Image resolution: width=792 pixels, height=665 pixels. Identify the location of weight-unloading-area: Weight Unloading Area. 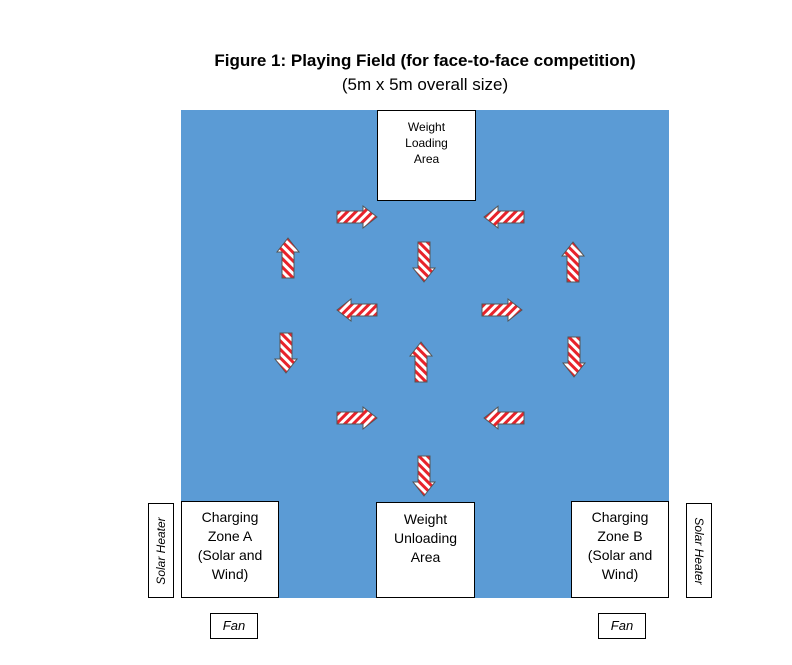
(425, 550).